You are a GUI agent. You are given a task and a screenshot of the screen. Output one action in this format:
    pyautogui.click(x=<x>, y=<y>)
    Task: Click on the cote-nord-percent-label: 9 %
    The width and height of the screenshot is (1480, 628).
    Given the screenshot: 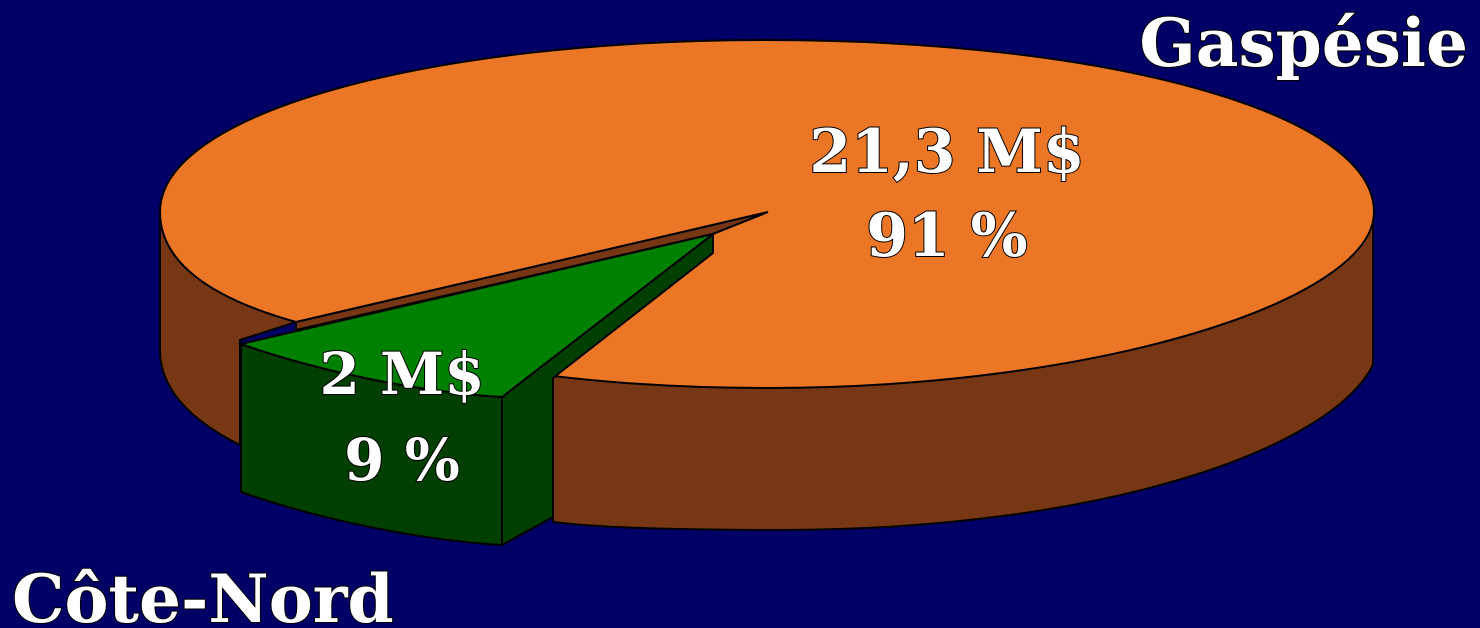 What is the action you would take?
    pyautogui.click(x=402, y=460)
    